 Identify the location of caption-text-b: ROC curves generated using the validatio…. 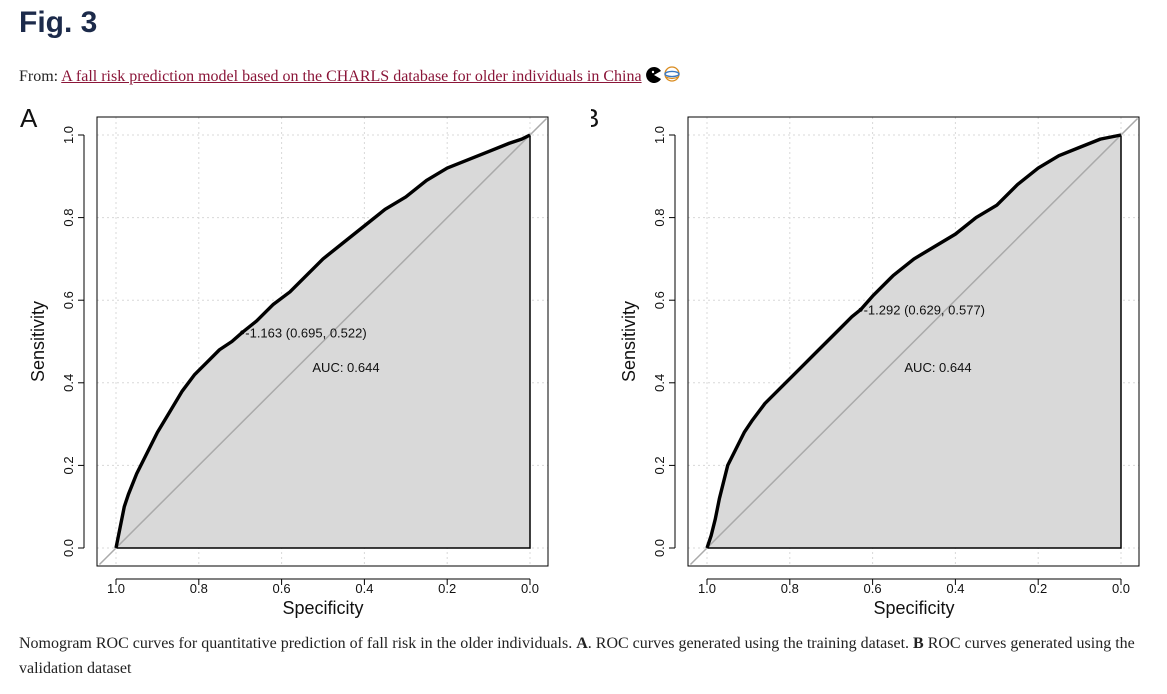
(577, 656).